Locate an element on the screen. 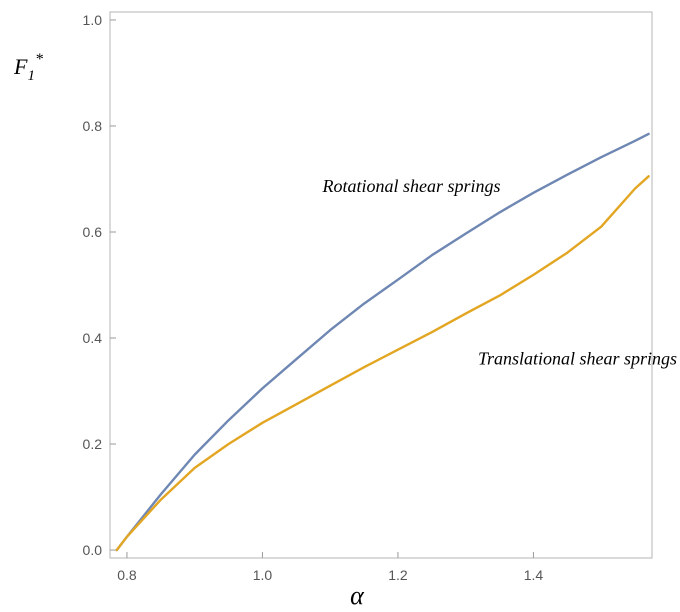 Image resolution: width=680 pixels, height=612 pixels. y-tick-label: 0.2 is located at coordinates (93, 444).